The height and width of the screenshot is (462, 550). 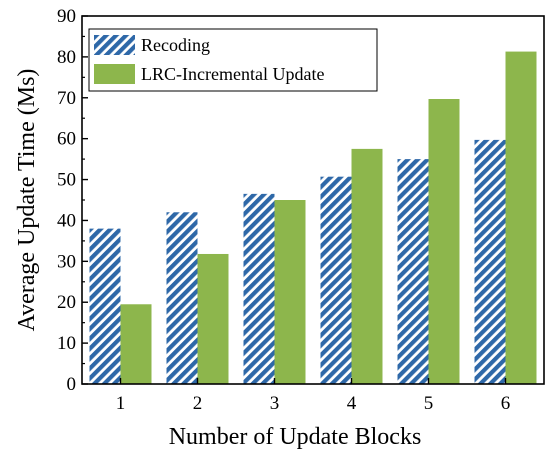 What do you see at coordinates (232, 74) in the screenshot?
I see `legend-label-lrc-incremental-update: LRC-Incremental Update` at bounding box center [232, 74].